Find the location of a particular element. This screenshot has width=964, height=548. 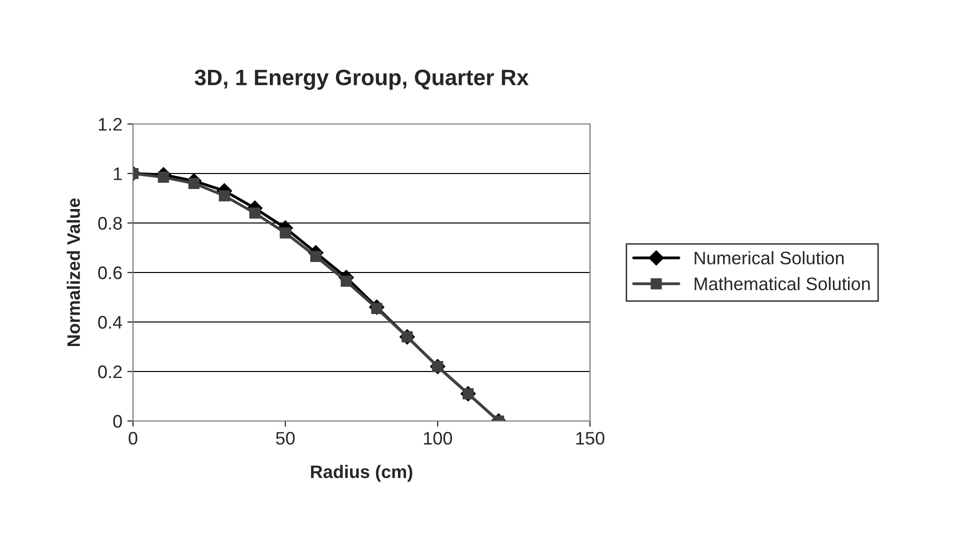

x-tick-label: 150 is located at coordinates (590, 438).